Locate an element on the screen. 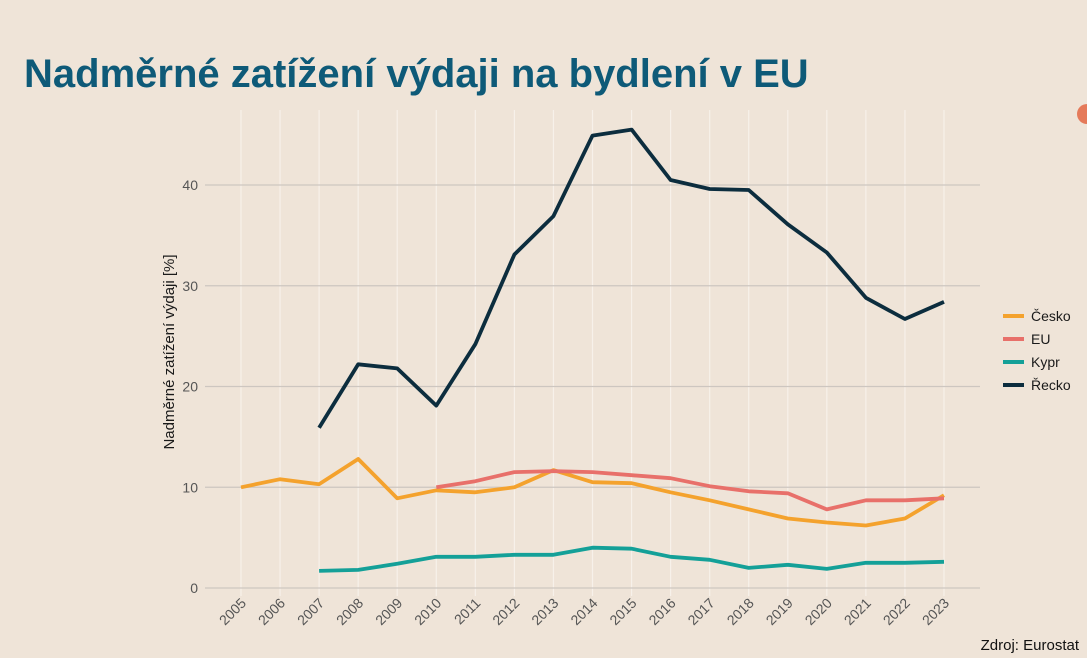 The image size is (1087, 658). x-tick-label: 2008 is located at coordinates (349, 611).